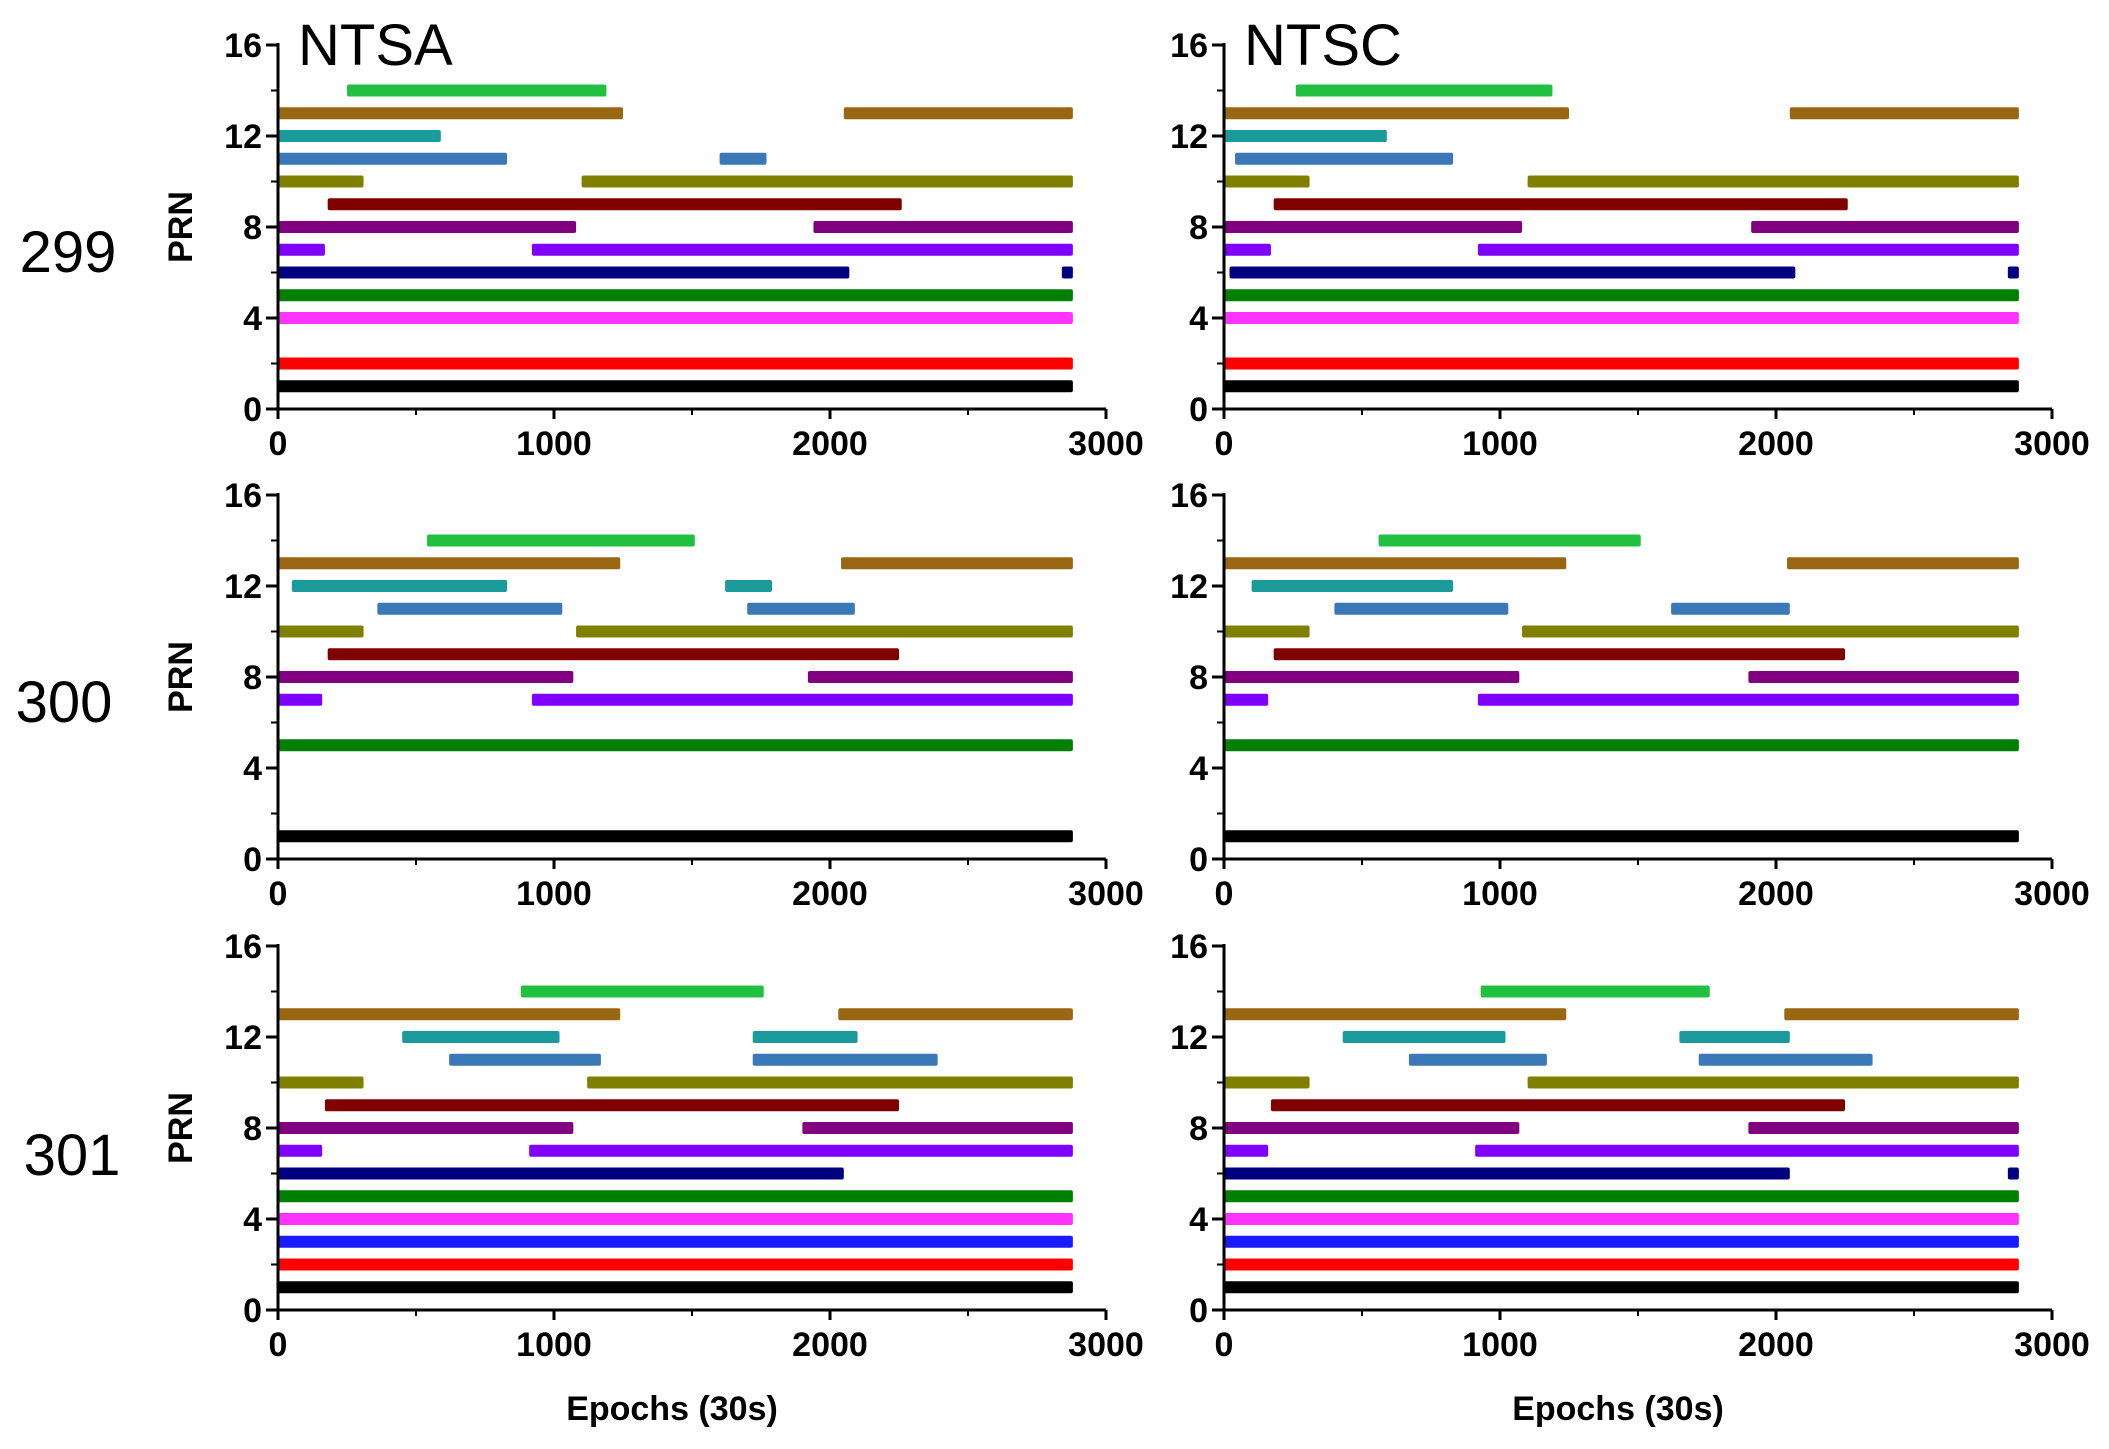  Describe the element at coordinates (68, 252) in the screenshot. I see `row-label-day-299: 299` at that location.